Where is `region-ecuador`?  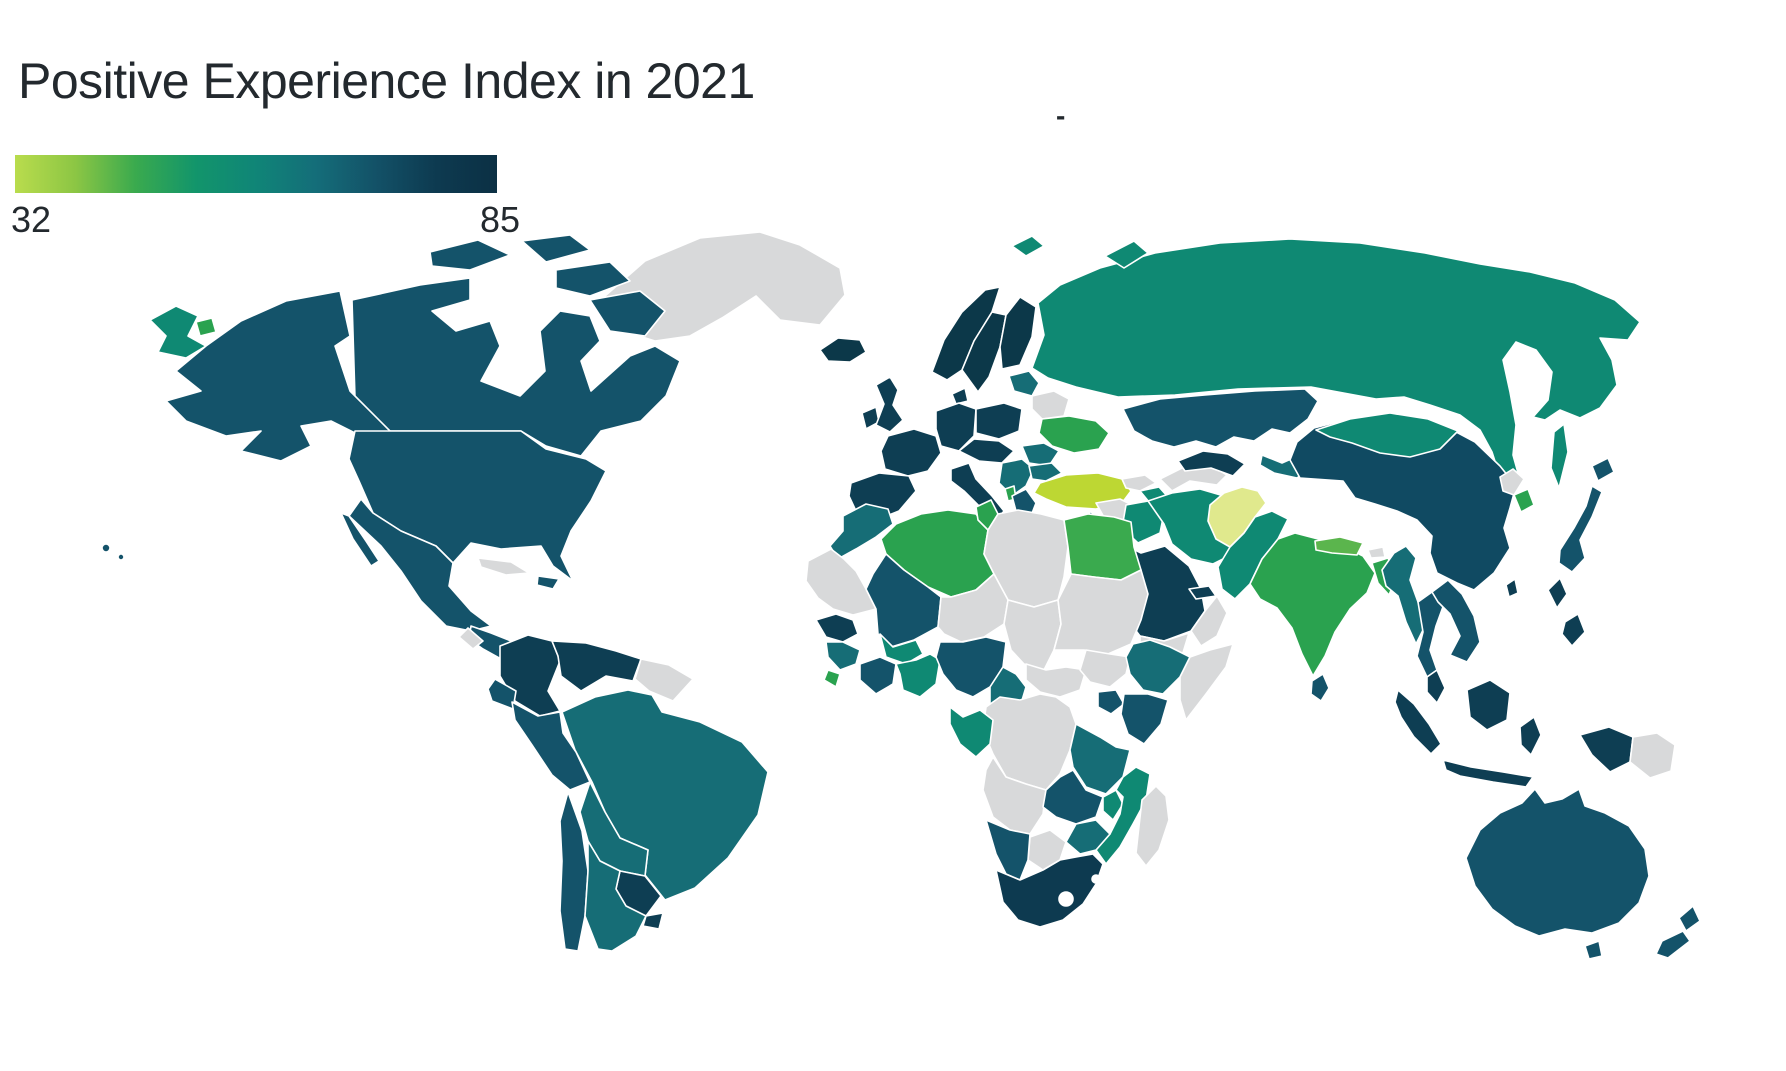 region-ecuador is located at coordinates (502, 694).